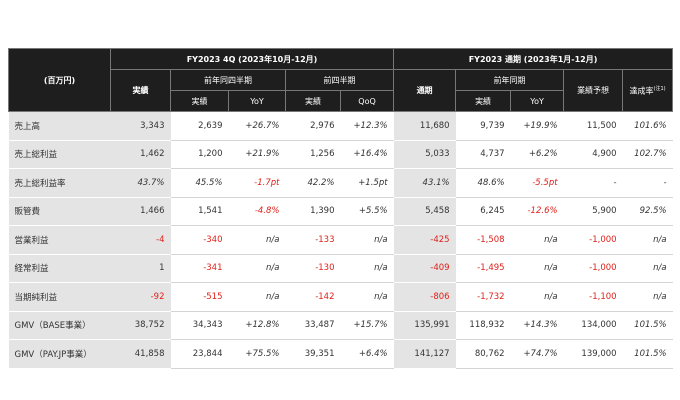  What do you see at coordinates (647, 354) in the screenshot?
I see `value-cell: 101.5%` at bounding box center [647, 354].